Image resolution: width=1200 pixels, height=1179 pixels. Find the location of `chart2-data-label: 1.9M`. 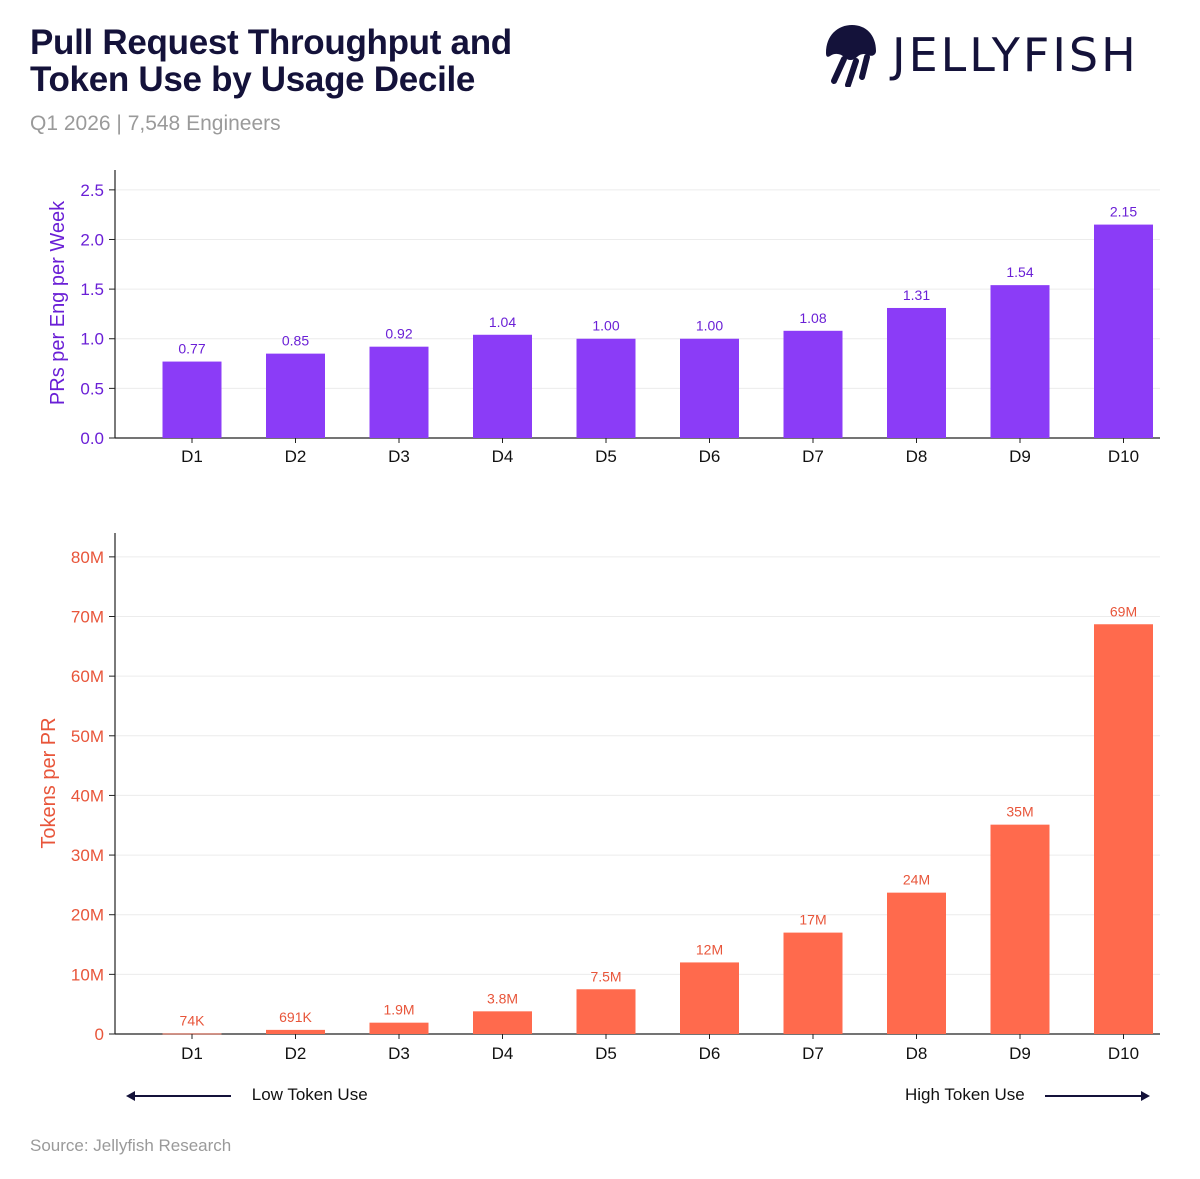

chart2-data-label: 1.9M is located at coordinates (398, 1010).